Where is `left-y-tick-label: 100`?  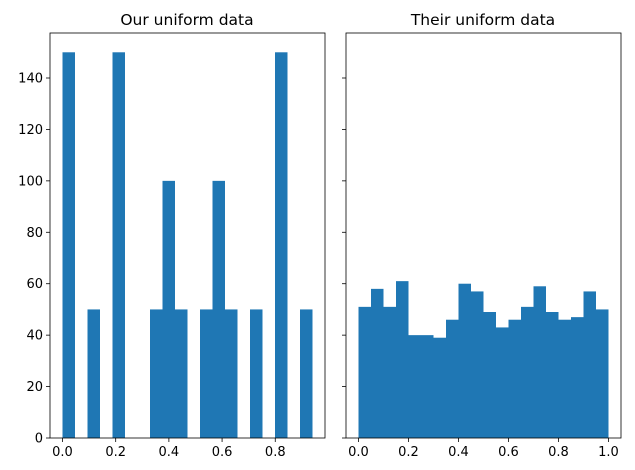 left-y-tick-label: 100 is located at coordinates (30, 181).